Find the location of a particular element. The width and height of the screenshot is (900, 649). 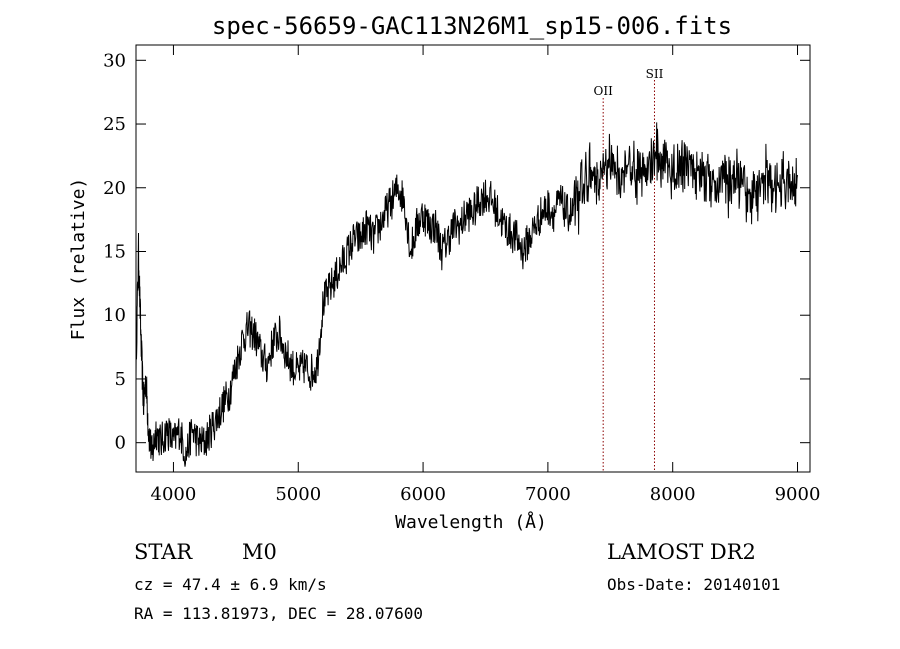

coordinates: RA = 113.81973, DEC = 28.07600 is located at coordinates (278, 613).